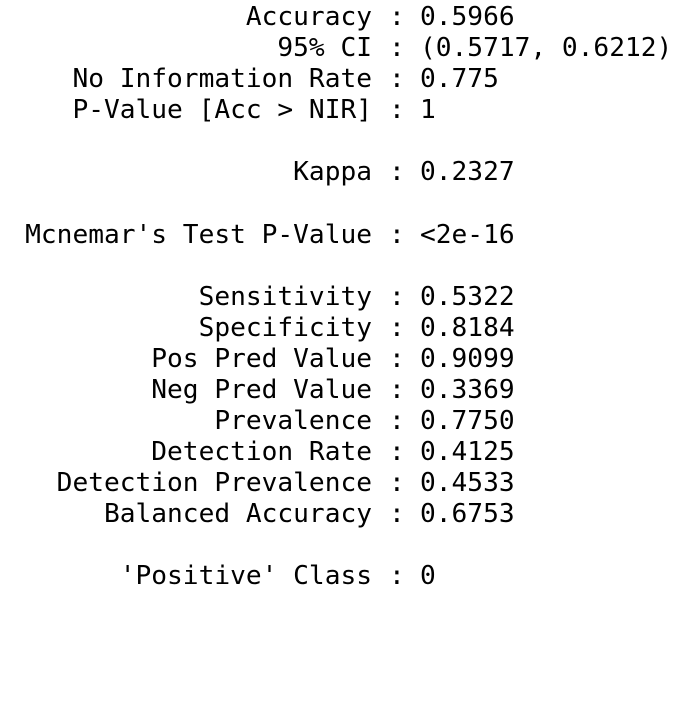 This screenshot has height=716, width=682. What do you see at coordinates (467, 421) in the screenshot?
I see `stat-value: 0.7750` at bounding box center [467, 421].